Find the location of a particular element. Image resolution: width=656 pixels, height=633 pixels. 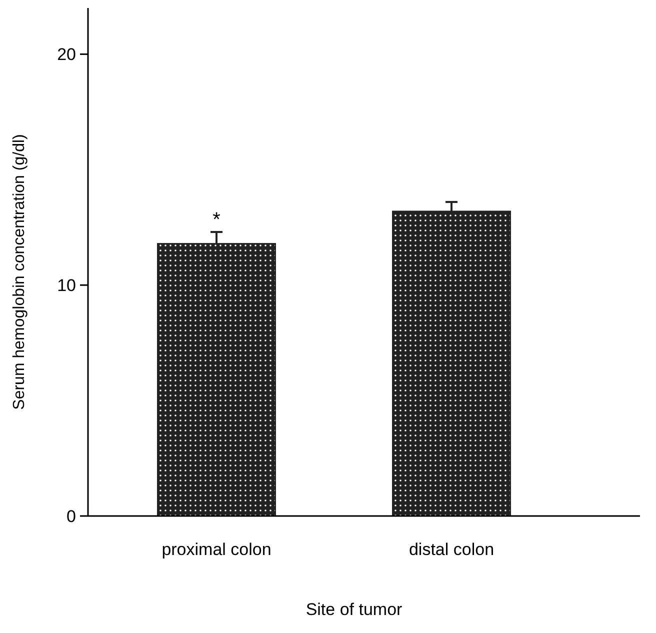

y-tick-label: 20 is located at coordinates (66, 54).